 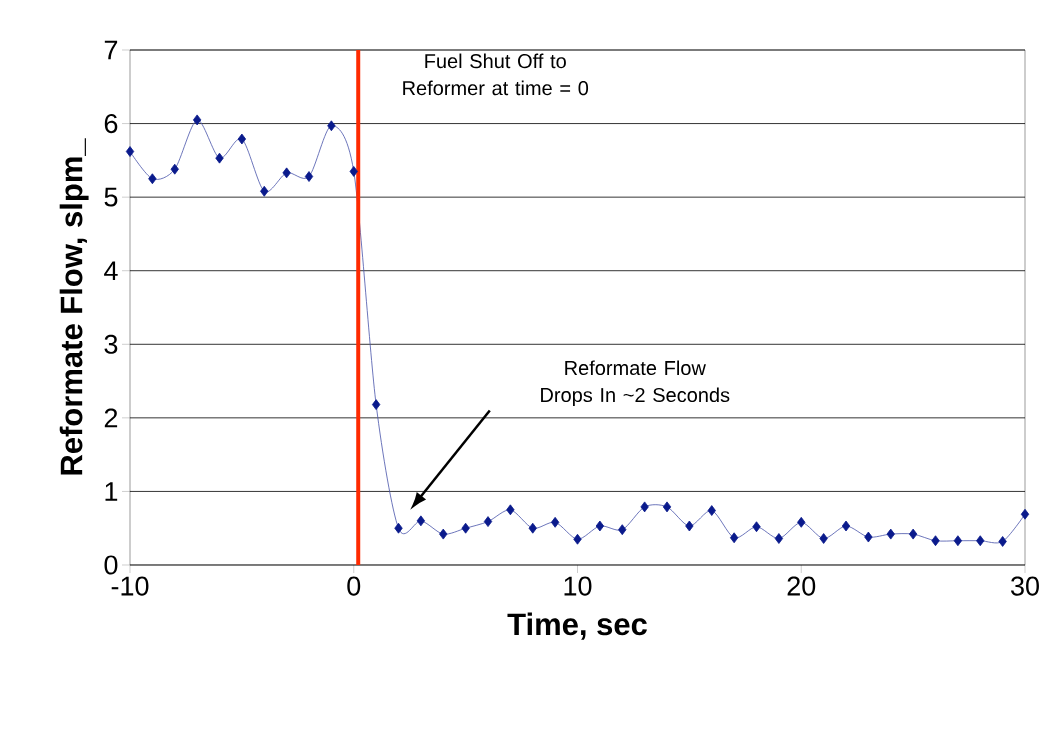 What do you see at coordinates (74, 306) in the screenshot?
I see `y-axis-title: Reformate Flow, slpm_` at bounding box center [74, 306].